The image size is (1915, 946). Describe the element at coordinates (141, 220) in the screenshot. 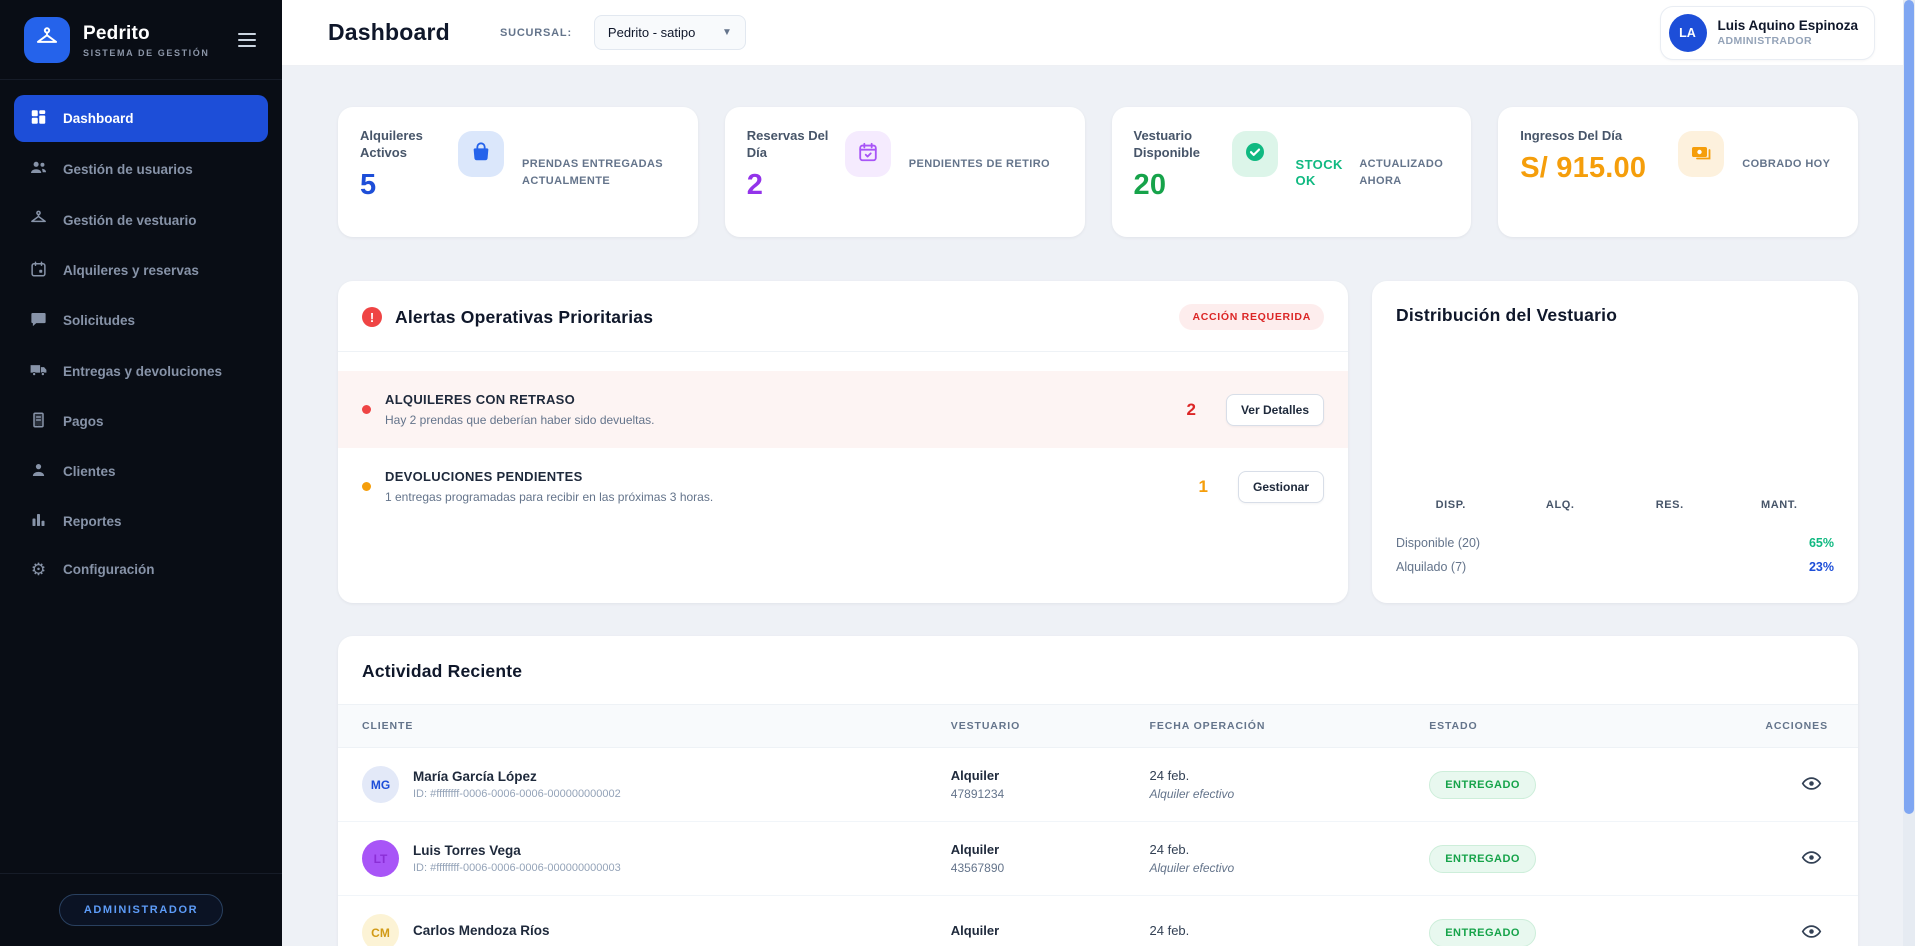

I see `sidebar-item-gestion-vestuario: Gestión de vestuario` at that location.